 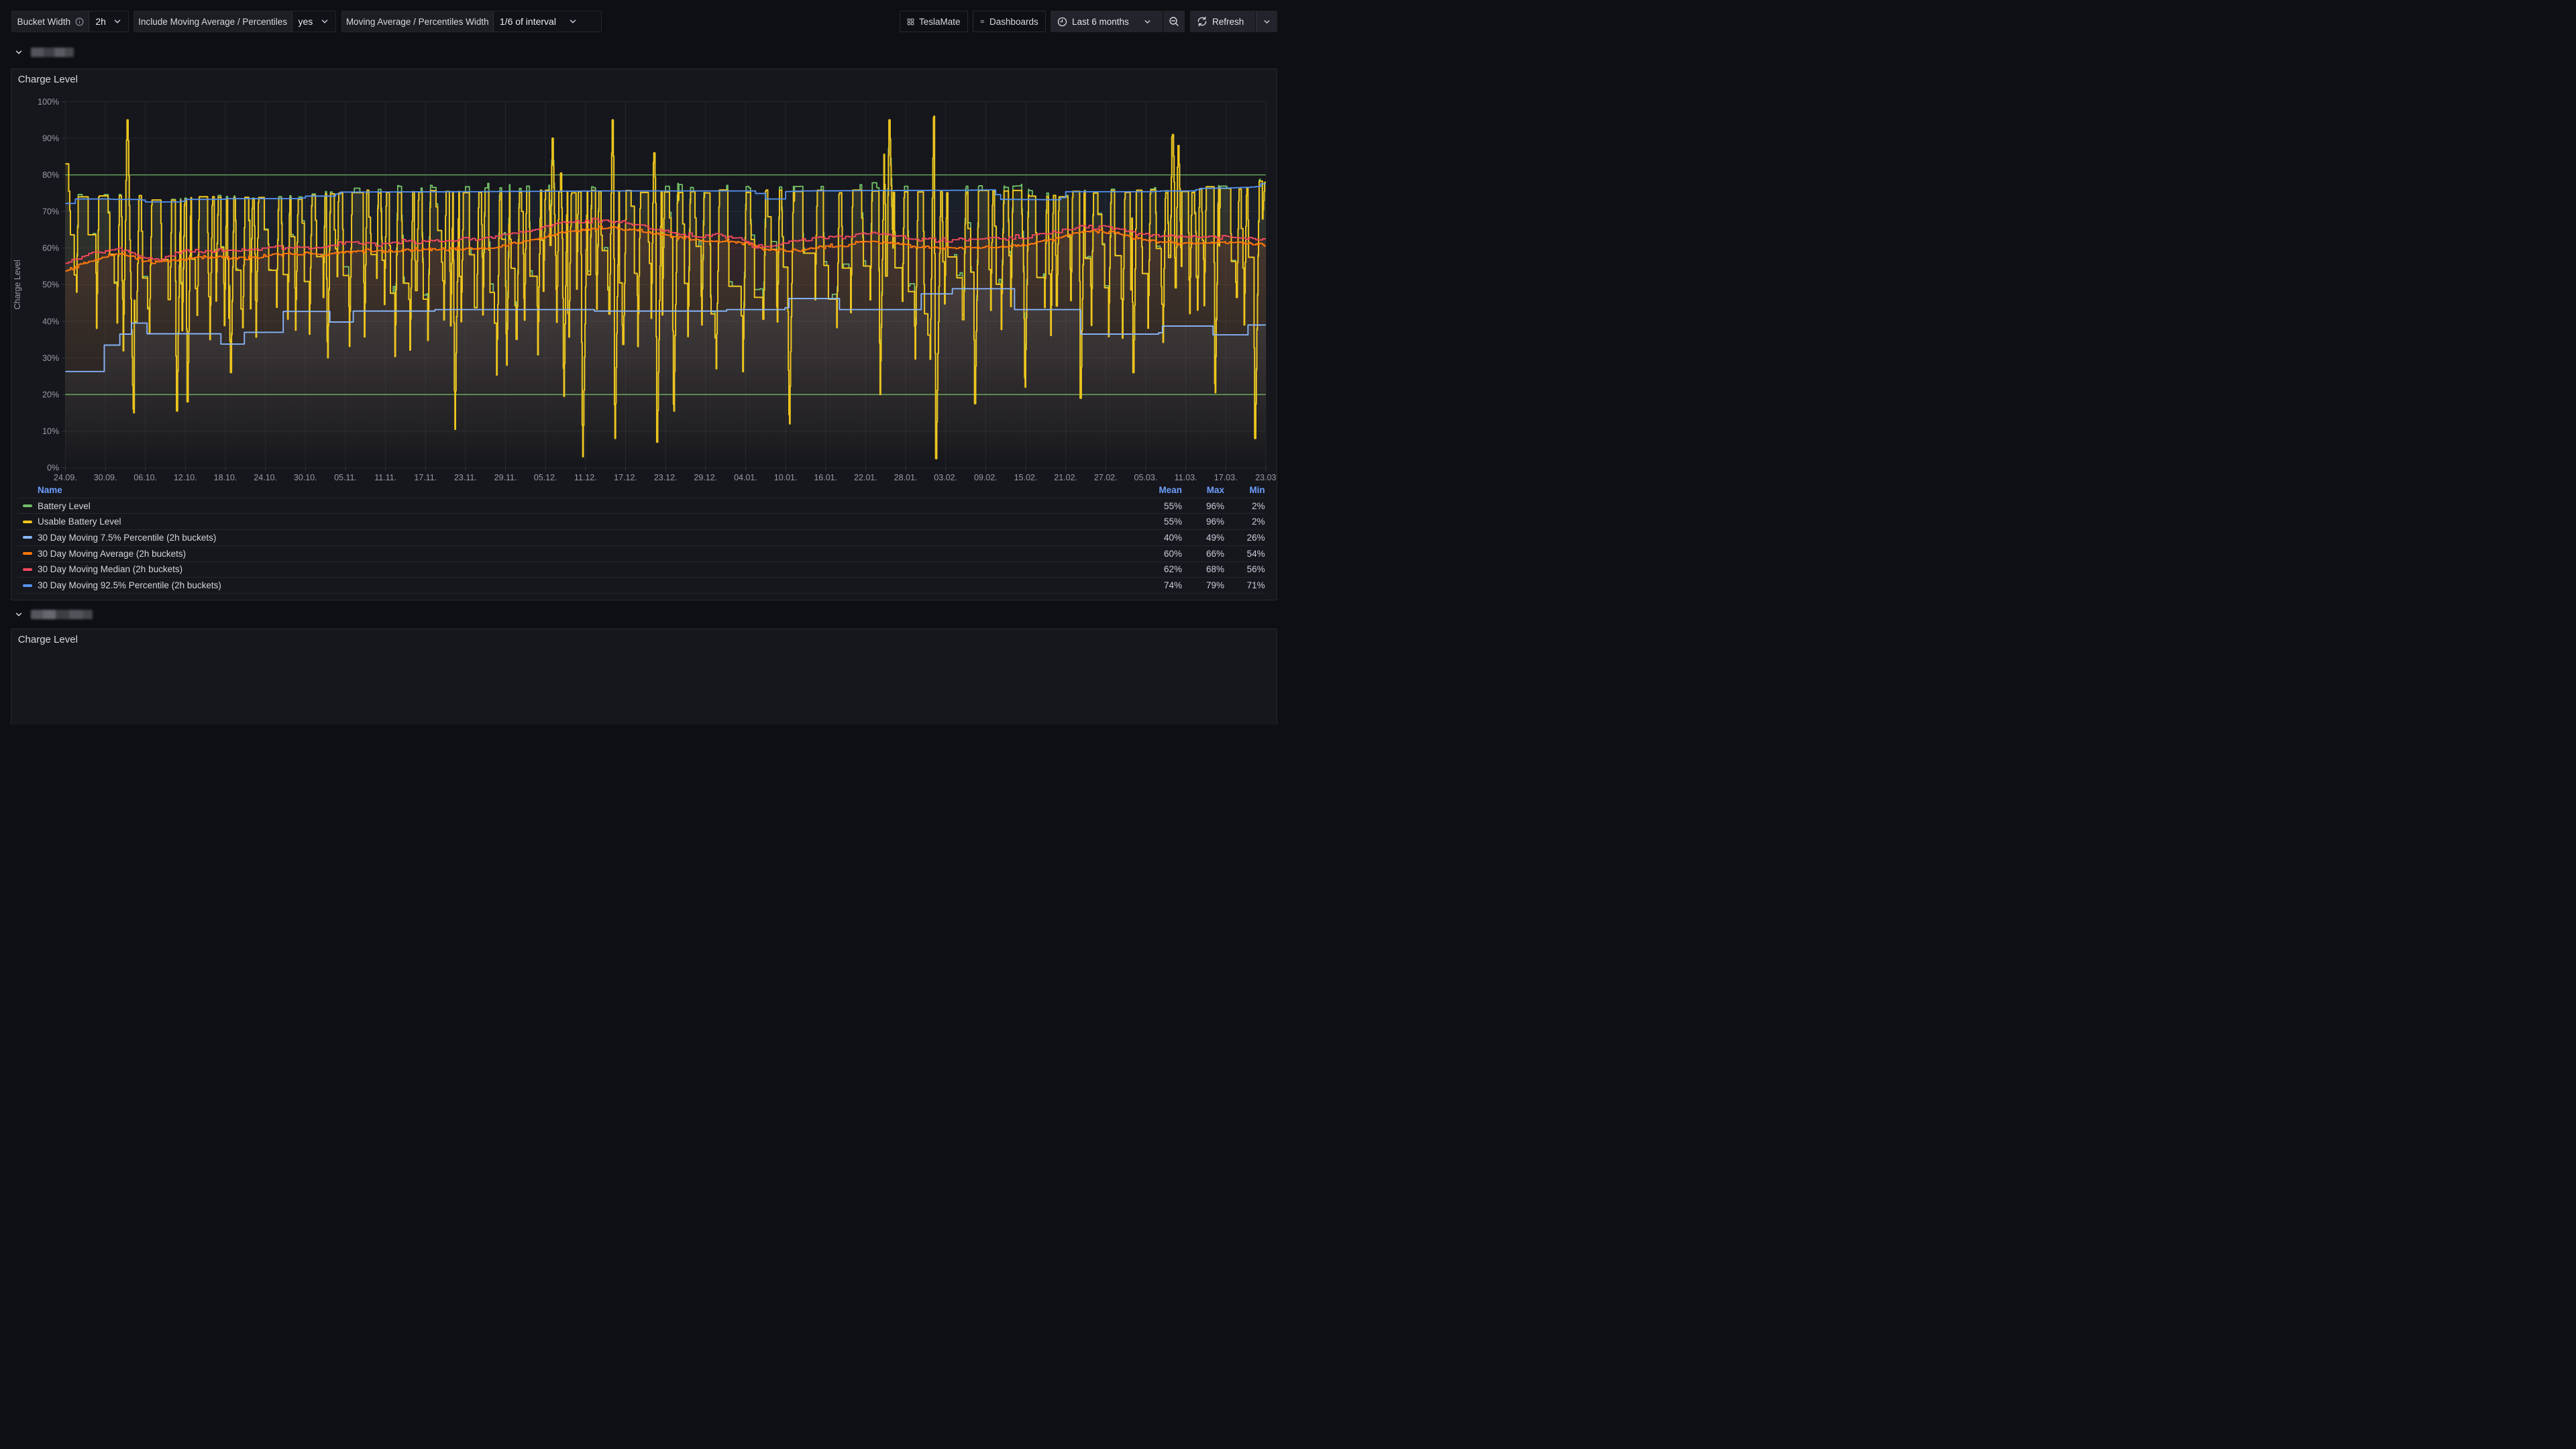 What do you see at coordinates (826, 477) in the screenshot?
I see `svg-text: 16.01.` at bounding box center [826, 477].